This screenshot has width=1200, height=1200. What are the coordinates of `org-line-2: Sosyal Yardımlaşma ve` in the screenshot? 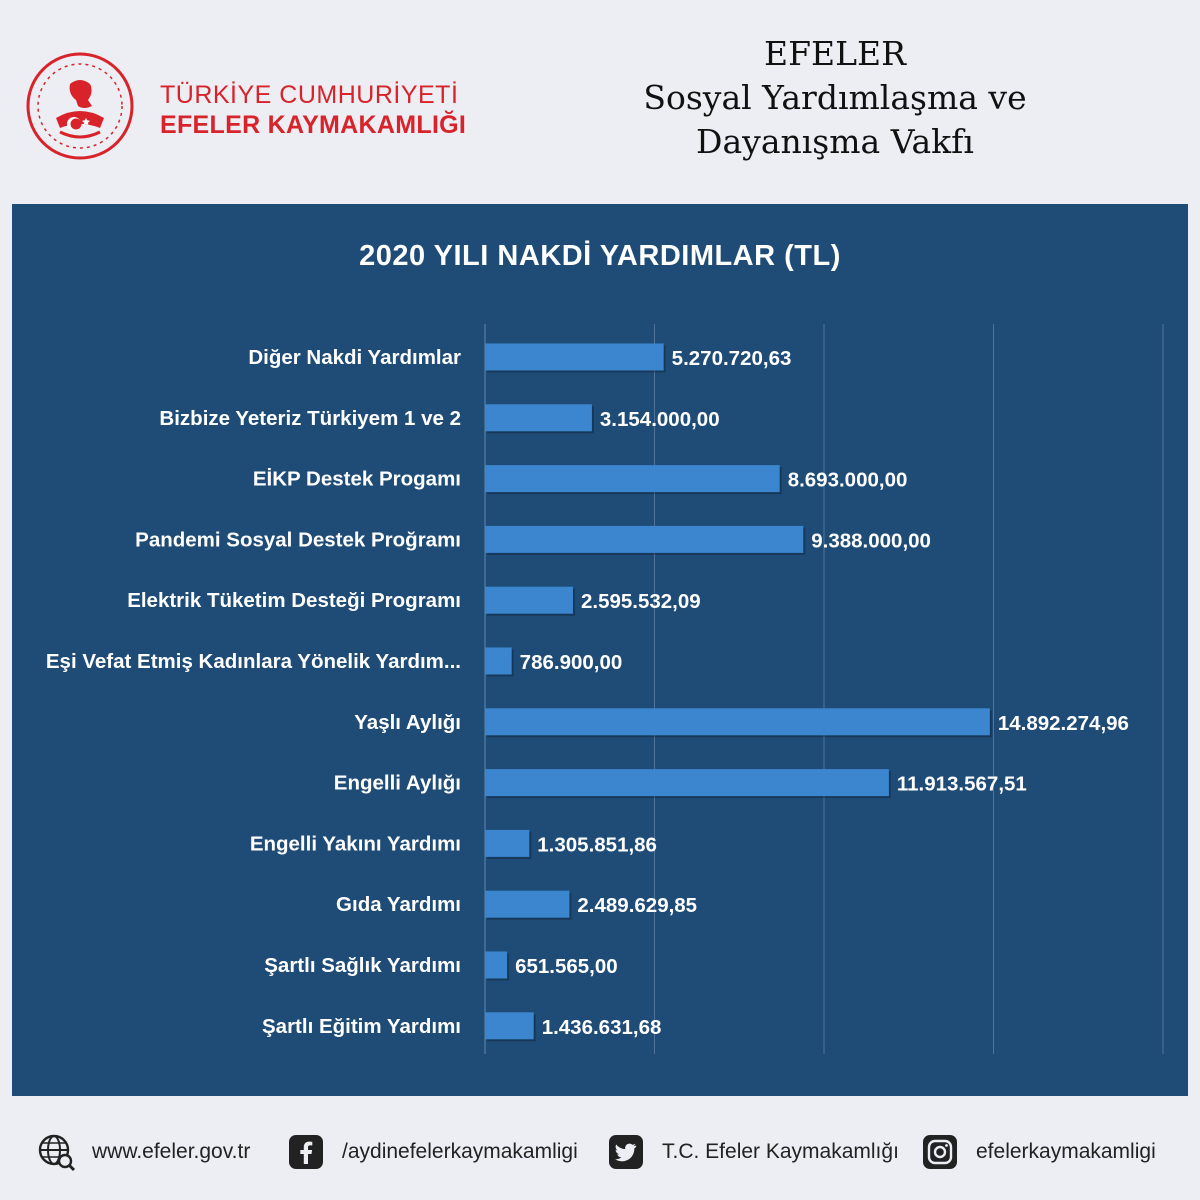 It's located at (835, 97).